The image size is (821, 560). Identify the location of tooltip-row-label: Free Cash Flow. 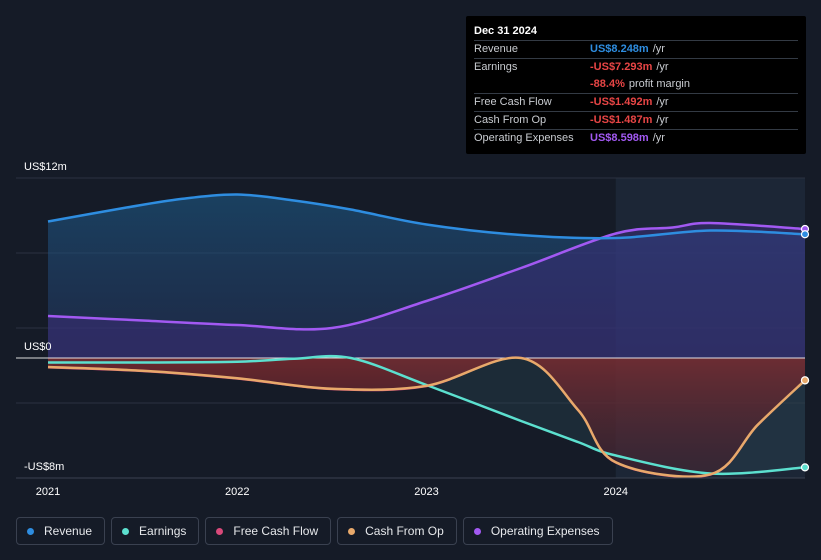
(513, 102).